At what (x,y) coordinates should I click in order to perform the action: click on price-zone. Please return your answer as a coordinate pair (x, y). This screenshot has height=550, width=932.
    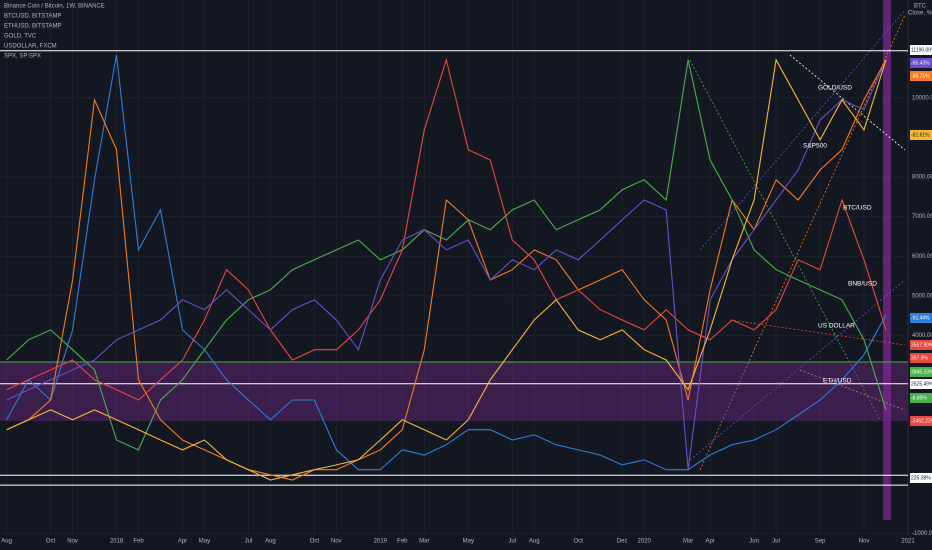
    Looking at the image, I should click on (454, 391).